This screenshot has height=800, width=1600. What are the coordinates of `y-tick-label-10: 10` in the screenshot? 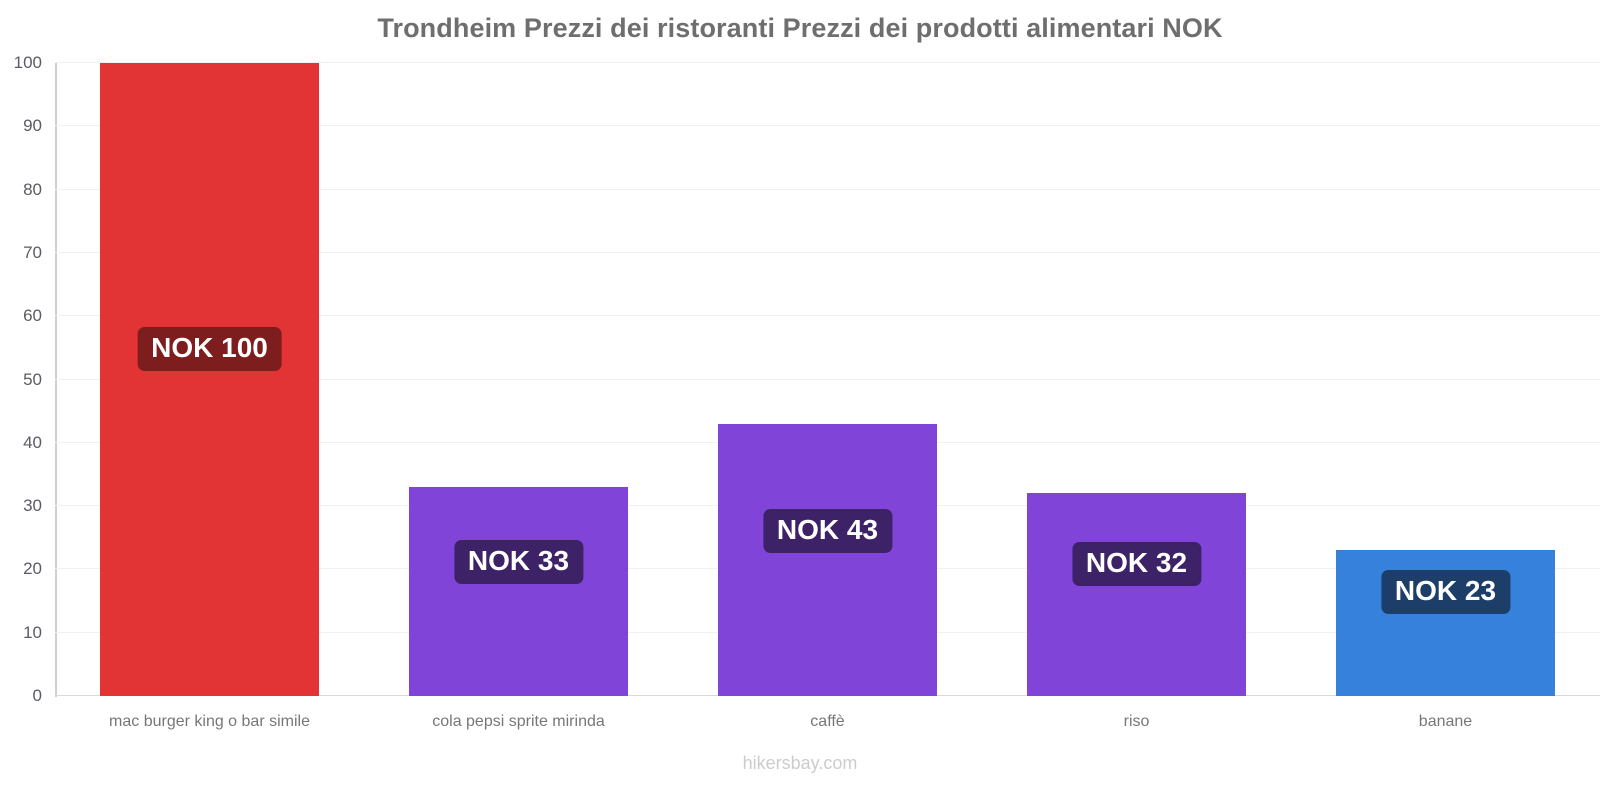 It's located at (32, 632).